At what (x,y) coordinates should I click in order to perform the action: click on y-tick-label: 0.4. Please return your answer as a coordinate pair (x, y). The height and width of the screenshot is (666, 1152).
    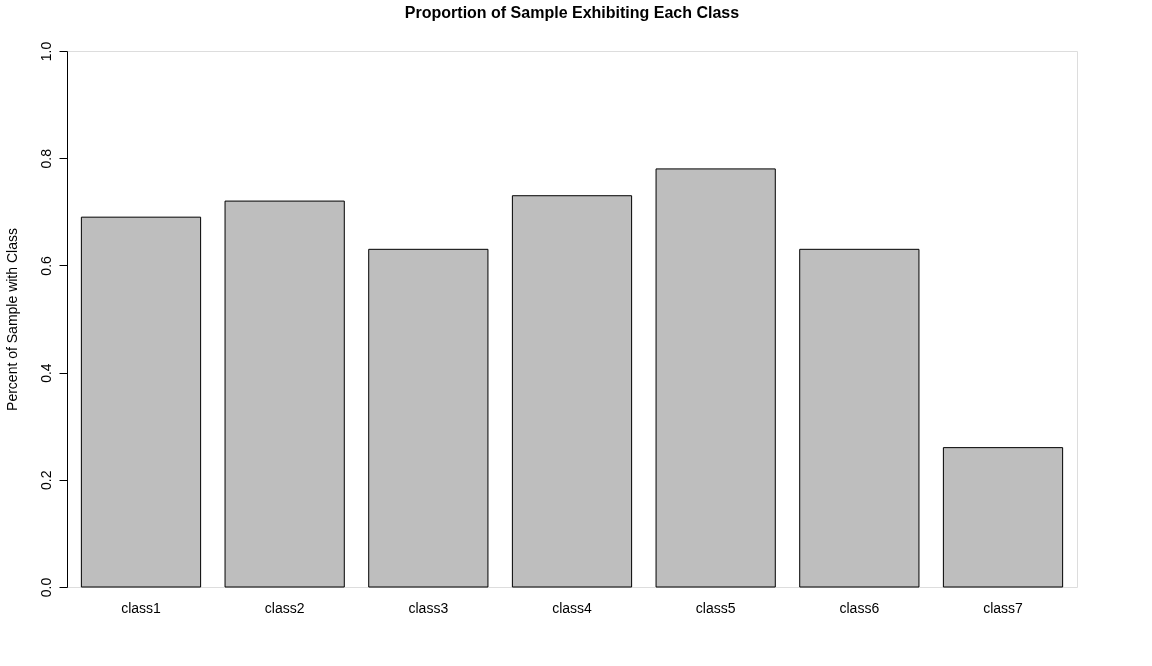
    Looking at the image, I should click on (45, 373).